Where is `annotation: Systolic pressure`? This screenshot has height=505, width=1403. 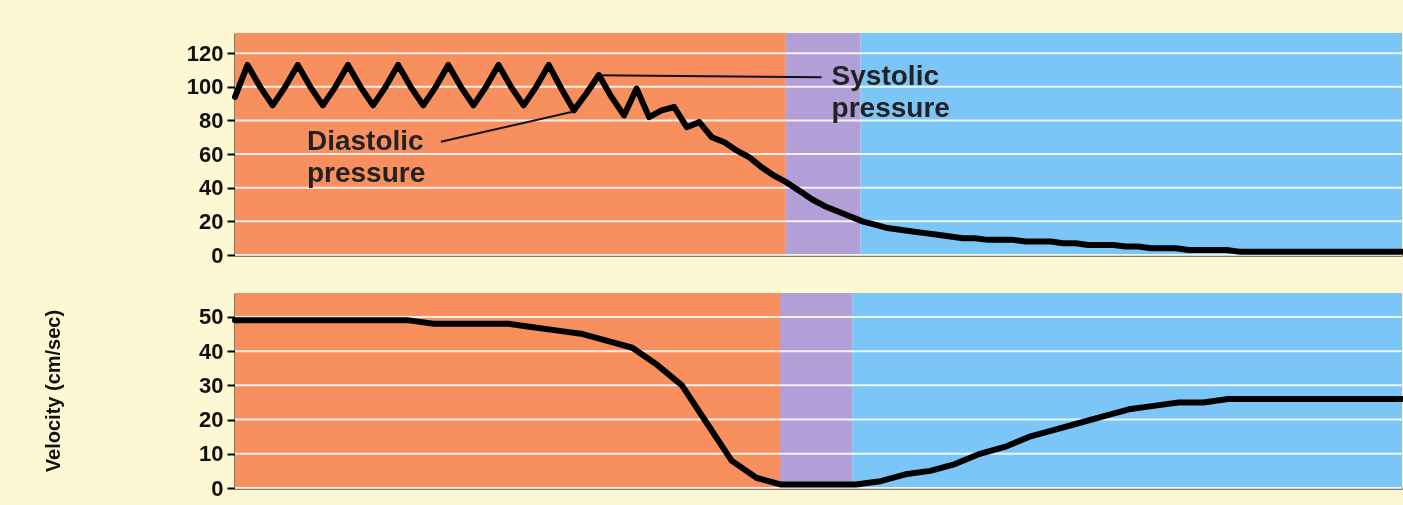 annotation: Systolic pressure is located at coordinates (890, 92).